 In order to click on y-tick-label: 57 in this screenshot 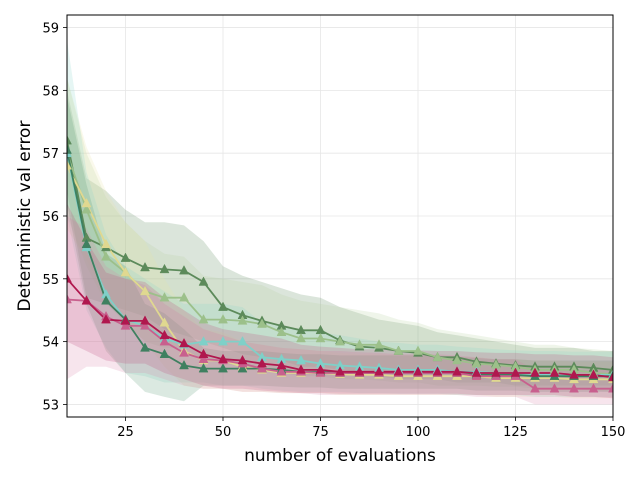, I will do `click(50, 154)`.